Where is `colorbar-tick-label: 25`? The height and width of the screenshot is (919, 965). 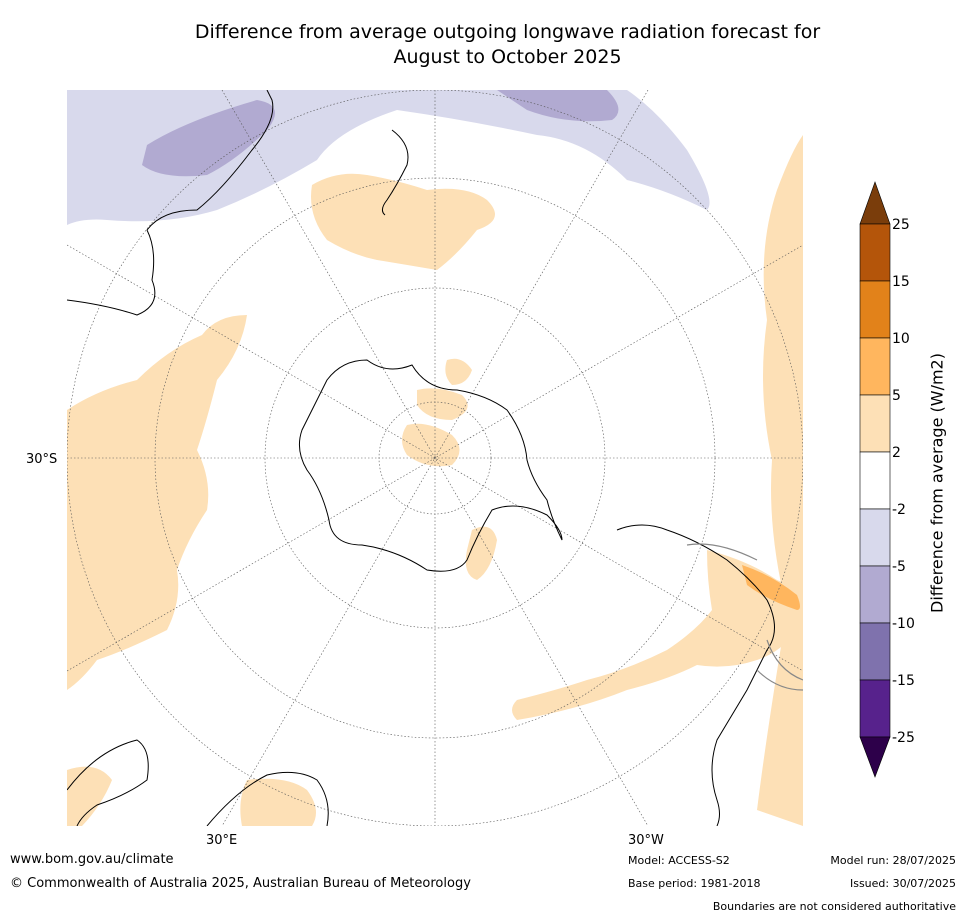 colorbar-tick-label: 25 is located at coordinates (901, 225).